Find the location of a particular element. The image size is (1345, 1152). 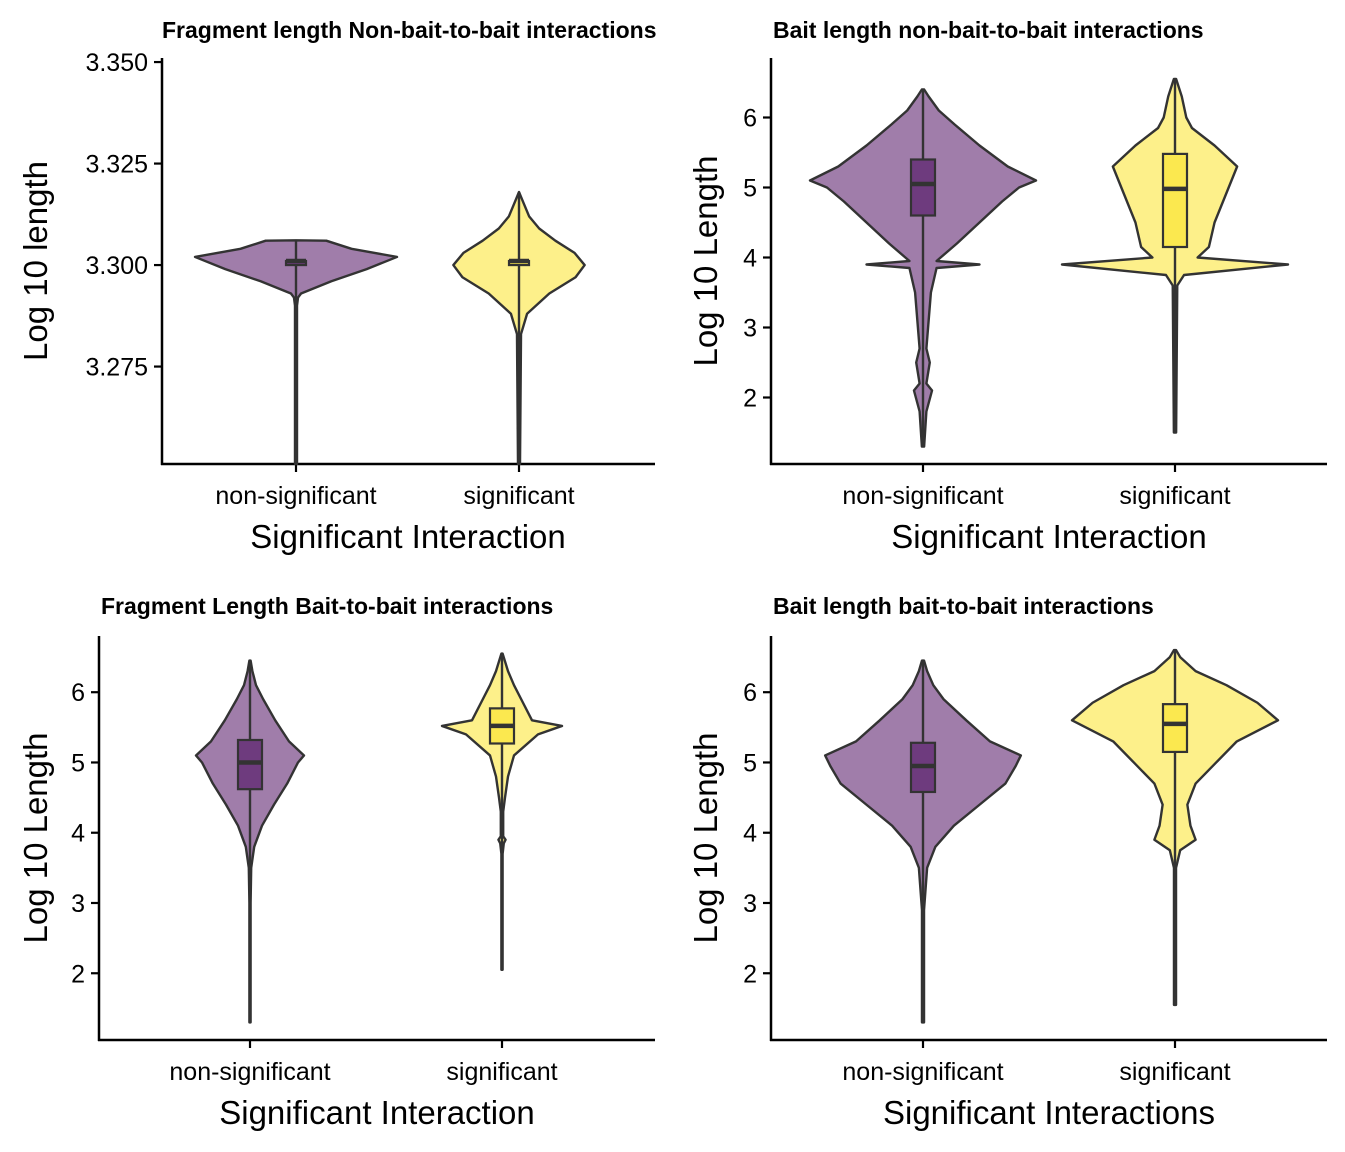

box-non-significant is located at coordinates (923, 187).